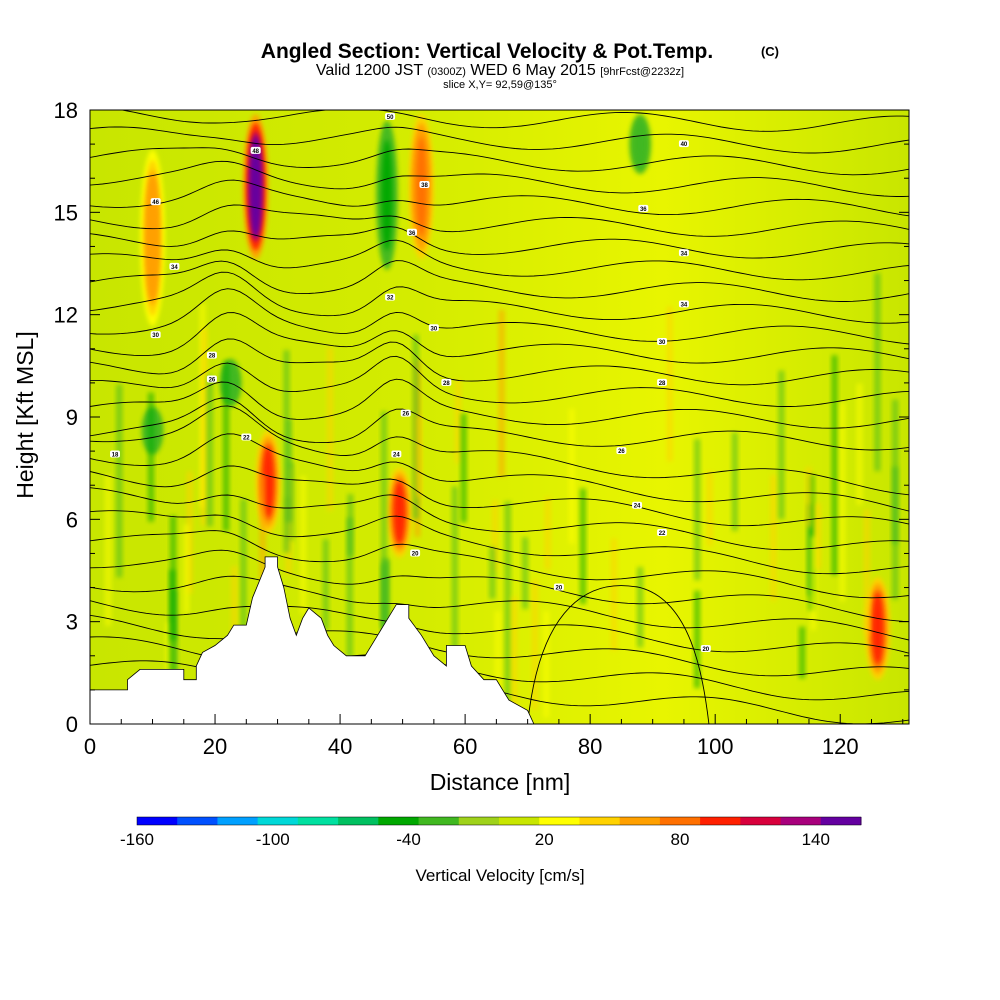 The width and height of the screenshot is (1000, 1000). I want to click on y-tick-label: 0, so click(72, 724).